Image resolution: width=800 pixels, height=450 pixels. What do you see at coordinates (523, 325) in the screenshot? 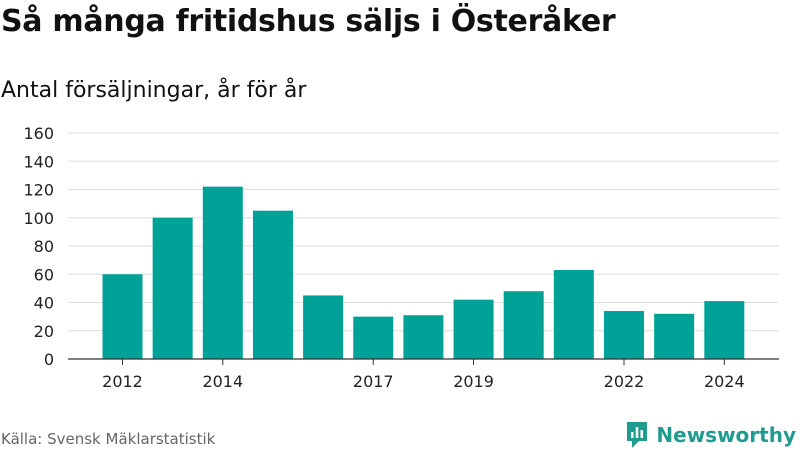
I see `bar-2020` at bounding box center [523, 325].